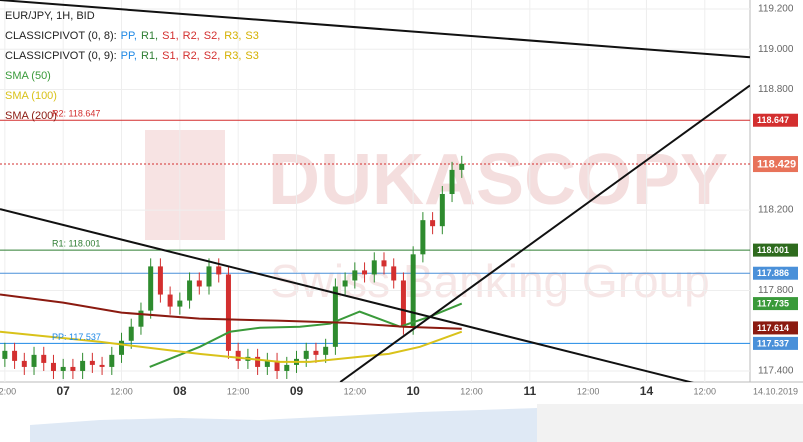 The height and width of the screenshot is (442, 803). I want to click on price-tag-label: 117.614, so click(773, 328).